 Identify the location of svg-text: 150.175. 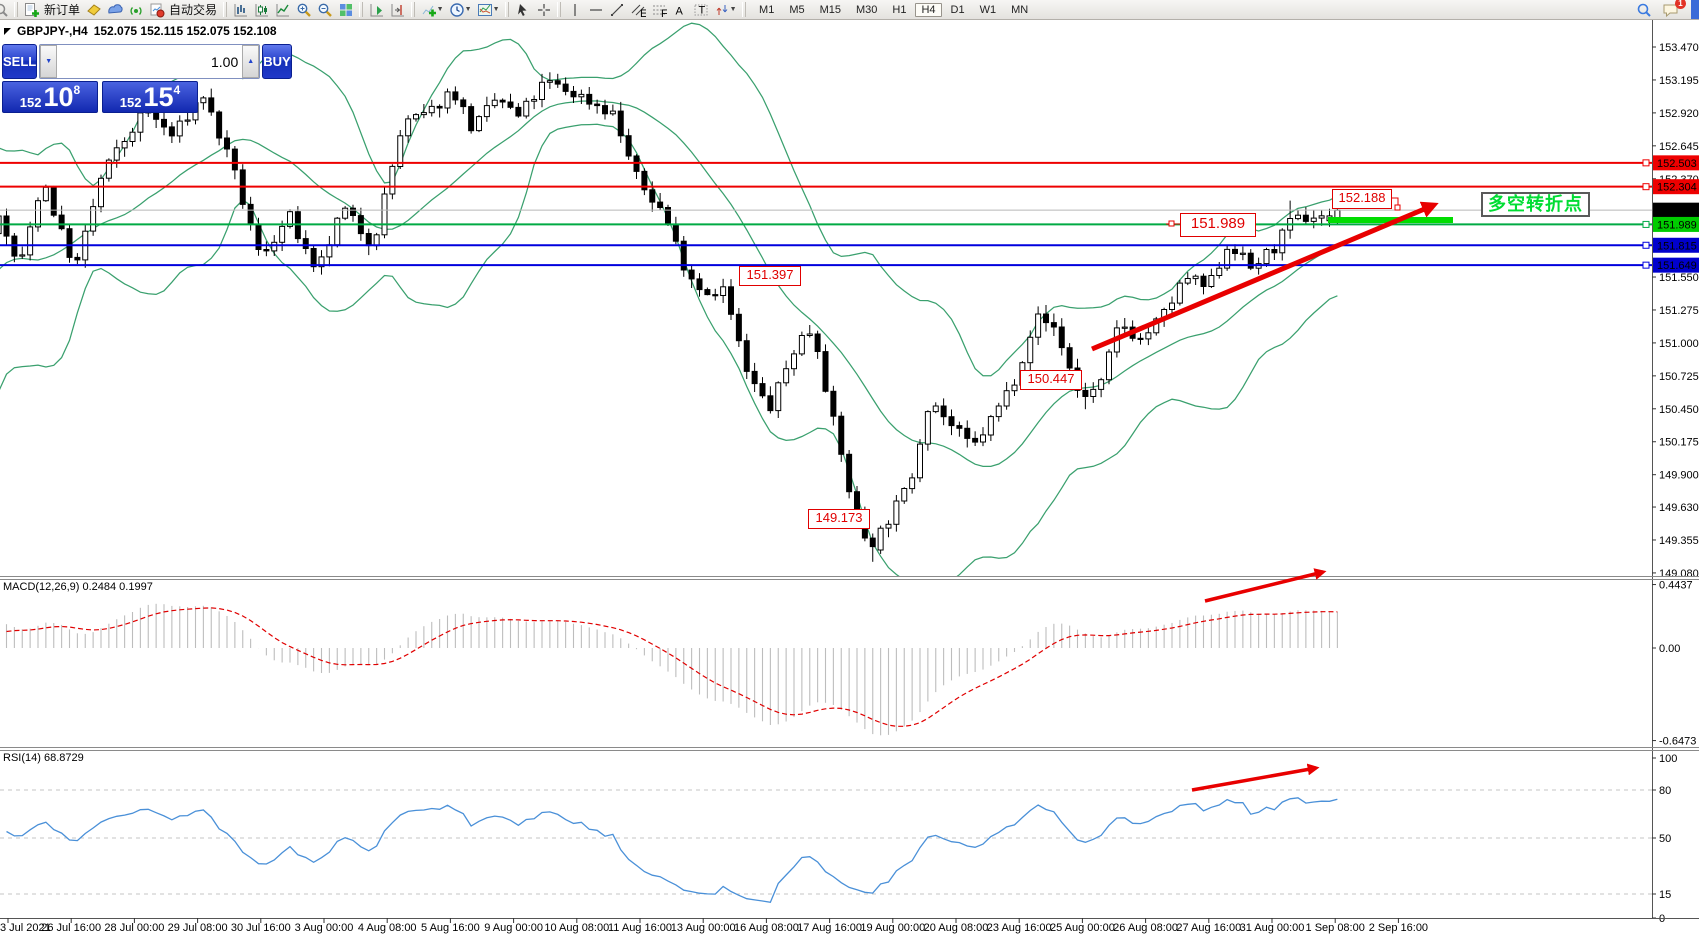
(1679, 443).